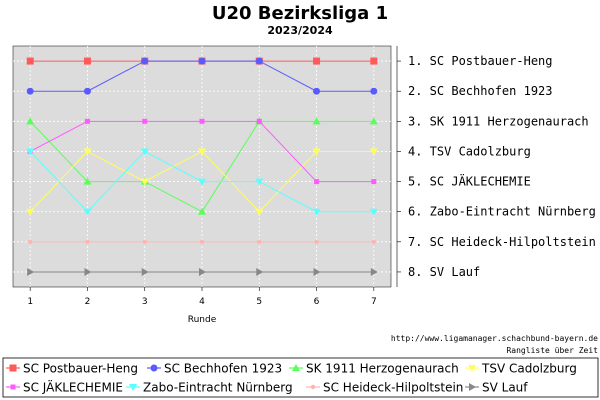  I want to click on x-tick-label-7: 7, so click(374, 302).